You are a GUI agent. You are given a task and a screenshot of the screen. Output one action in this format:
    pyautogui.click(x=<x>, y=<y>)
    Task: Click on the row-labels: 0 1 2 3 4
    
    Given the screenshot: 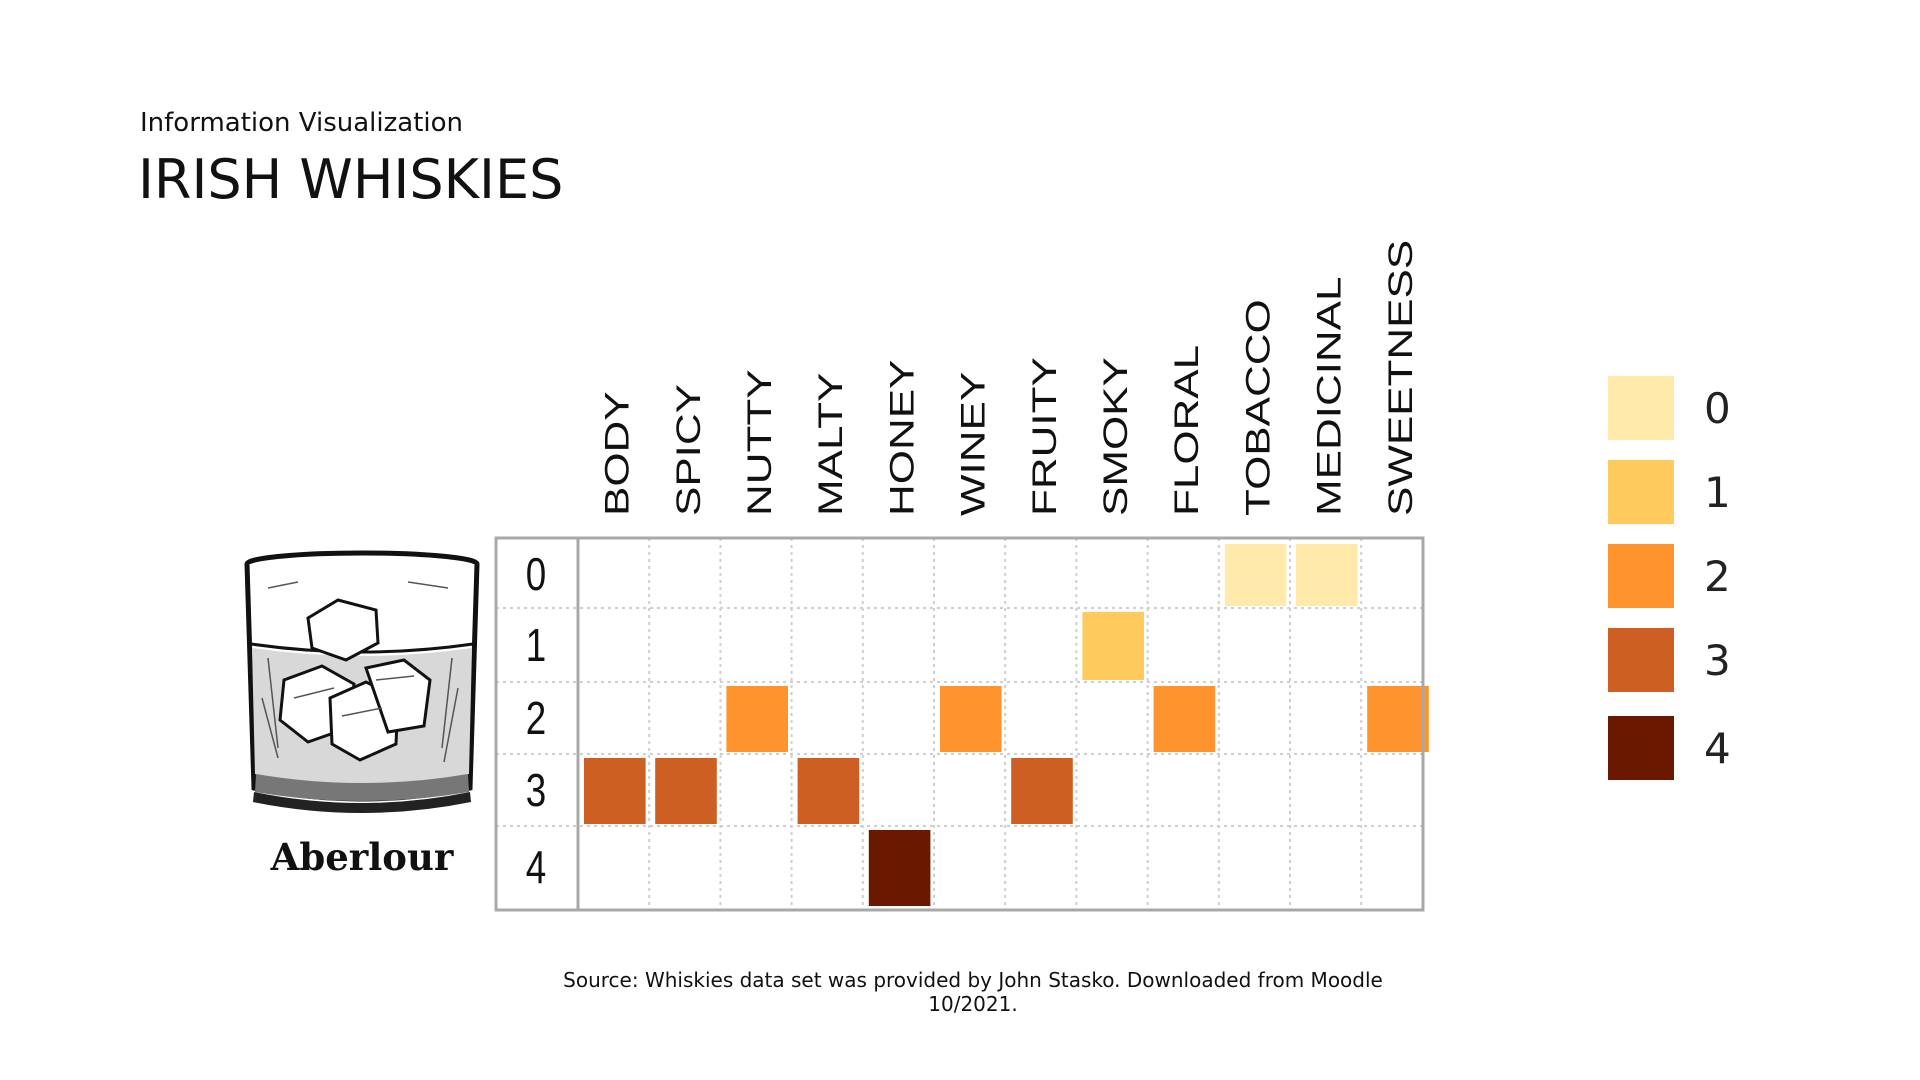 What is the action you would take?
    pyautogui.click(x=536, y=720)
    